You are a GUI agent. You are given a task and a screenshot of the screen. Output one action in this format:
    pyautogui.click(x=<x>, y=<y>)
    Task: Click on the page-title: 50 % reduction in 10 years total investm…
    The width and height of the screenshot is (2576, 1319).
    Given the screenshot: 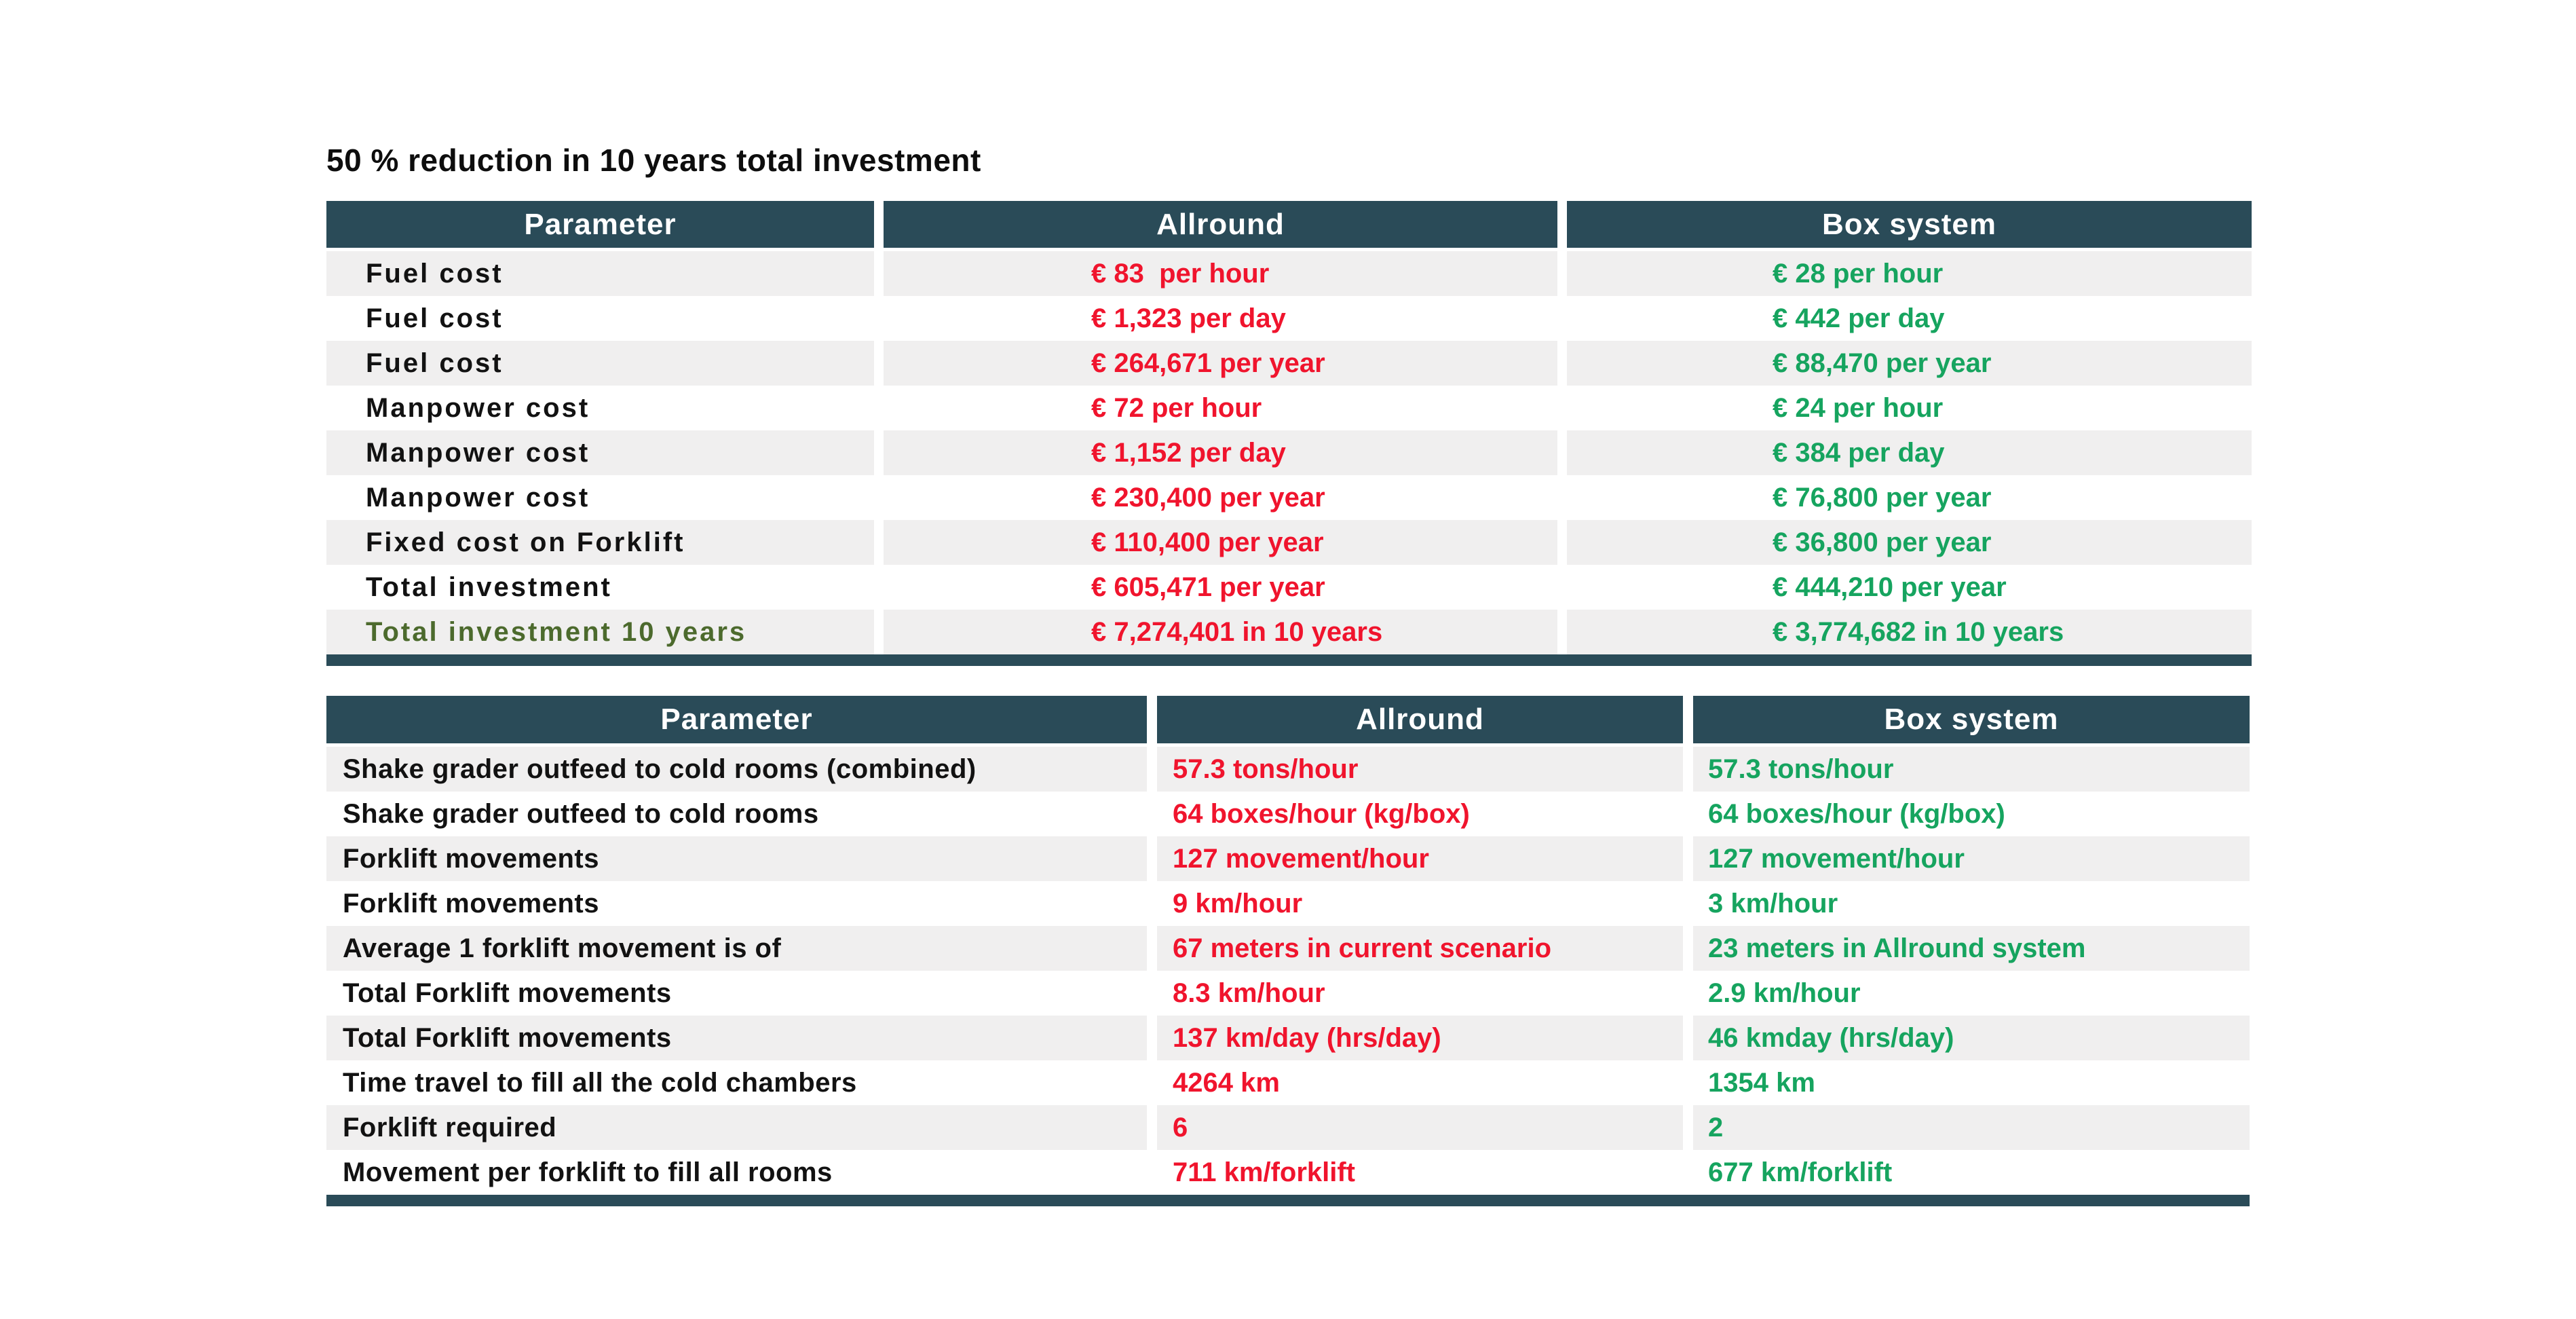 What is the action you would take?
    pyautogui.click(x=653, y=160)
    